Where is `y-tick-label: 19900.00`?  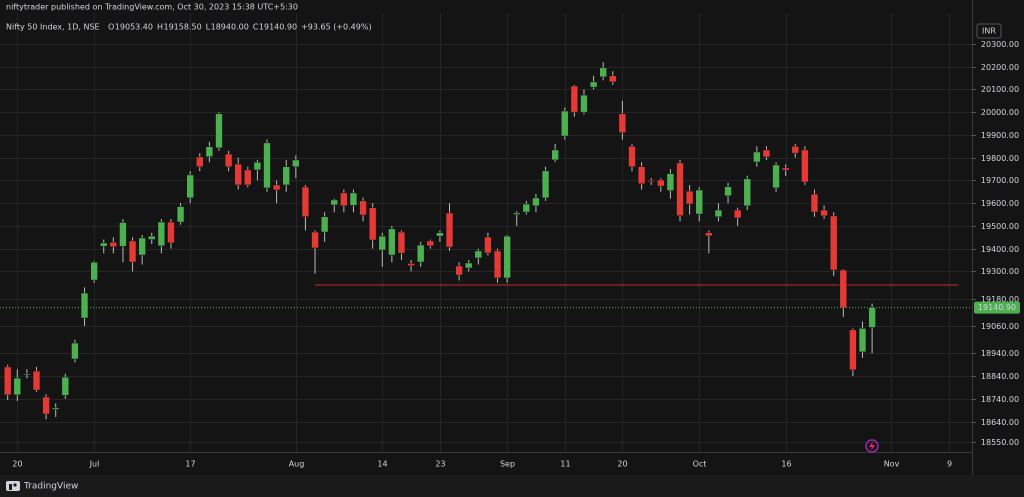
y-tick-label: 19900.00 is located at coordinates (1000, 135).